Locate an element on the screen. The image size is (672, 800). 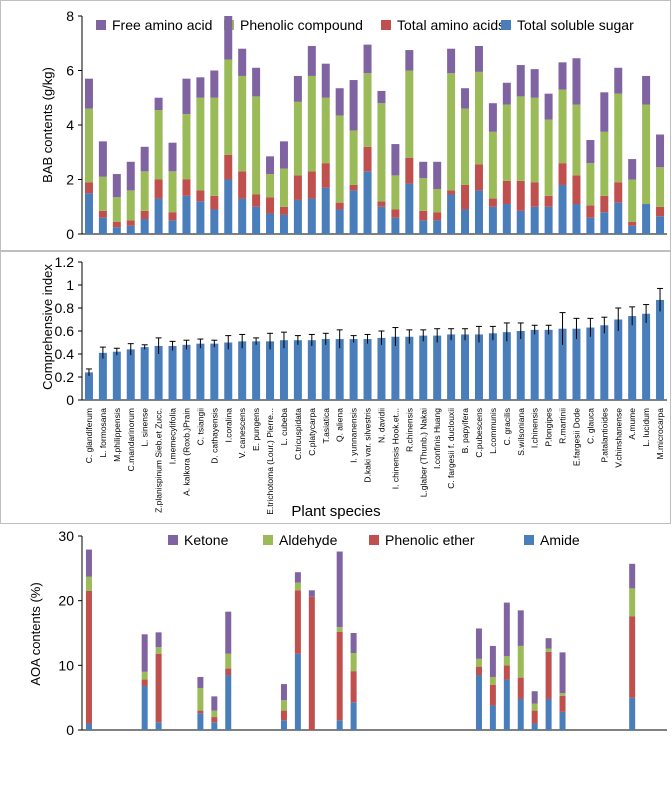
species-label: N. davidii is located at coordinates (381, 425).